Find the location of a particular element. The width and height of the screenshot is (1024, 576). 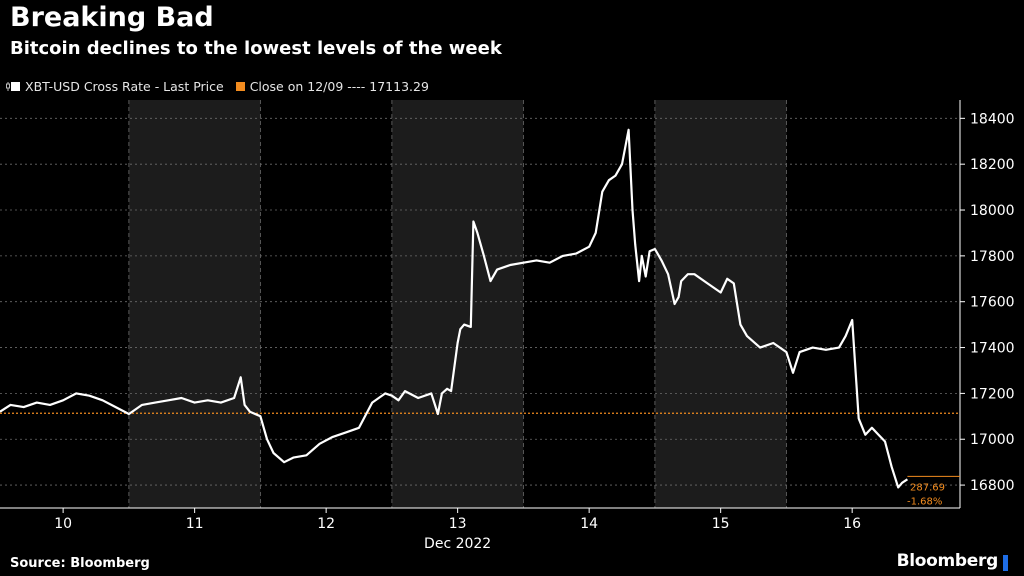

legend-swatch-price is located at coordinates (15, 86).